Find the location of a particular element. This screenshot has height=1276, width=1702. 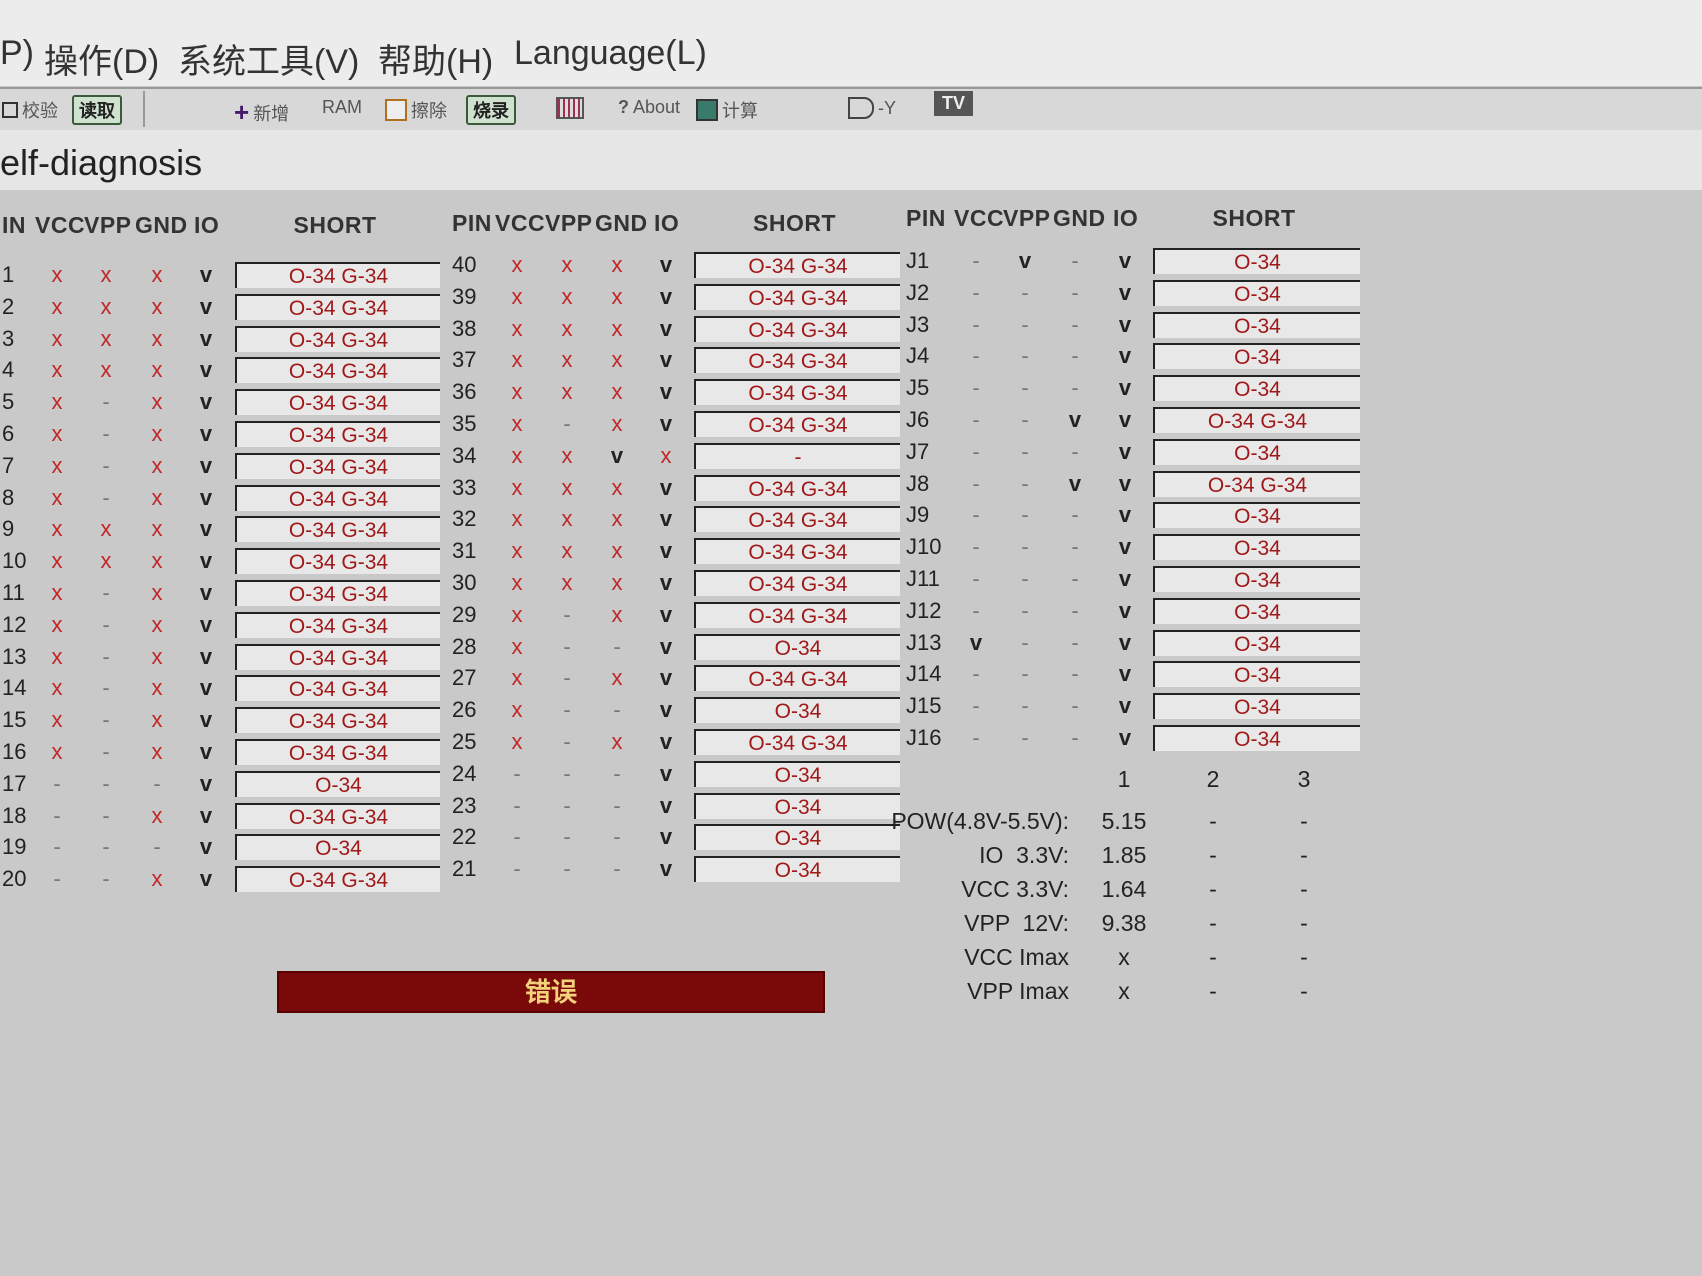

pin-number: 32 is located at coordinates (464, 519).